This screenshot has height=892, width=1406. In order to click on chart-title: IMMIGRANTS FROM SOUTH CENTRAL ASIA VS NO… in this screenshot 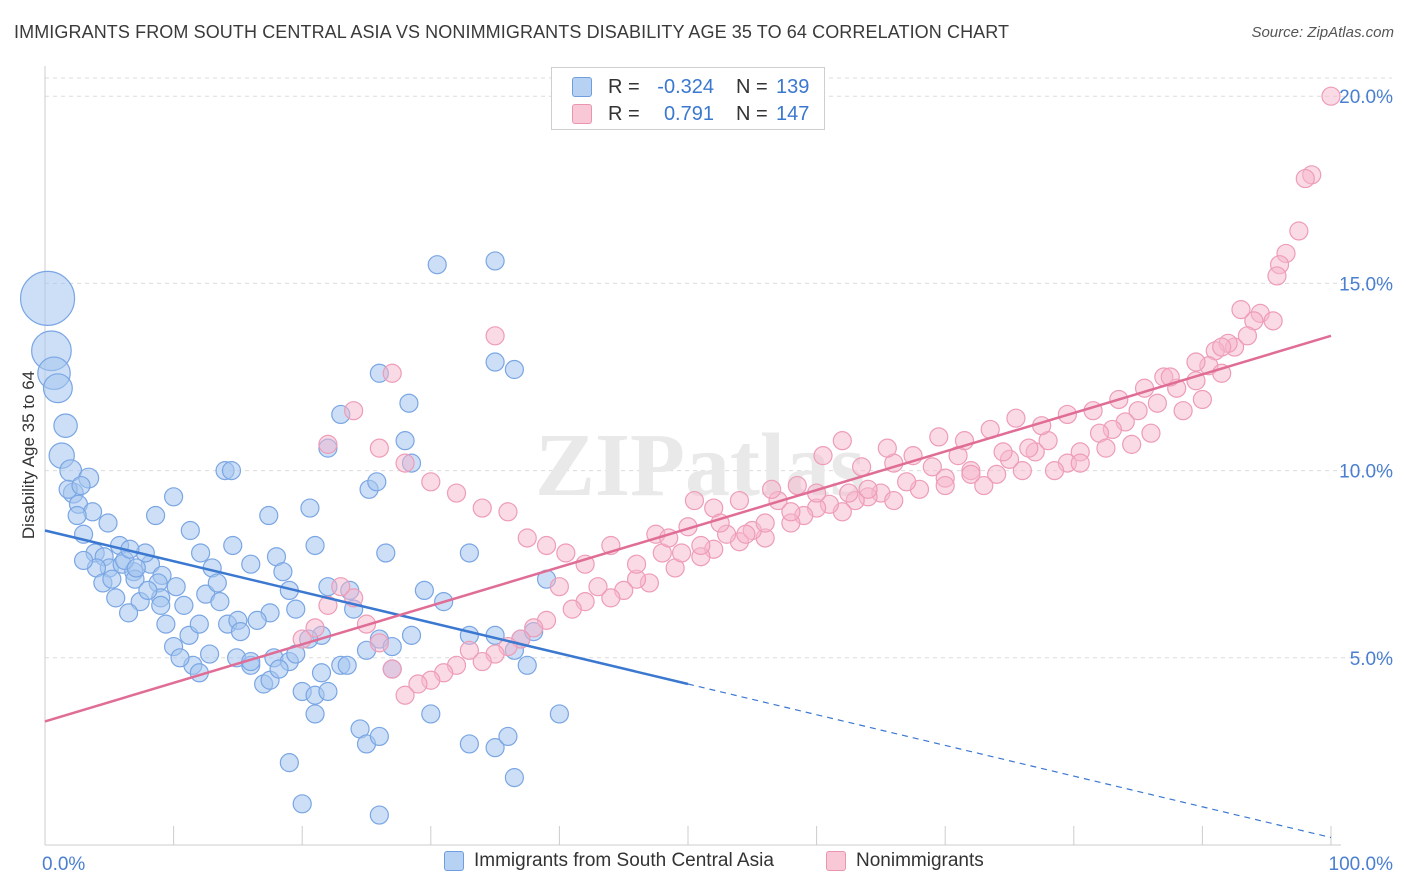, I will do `click(512, 32)`.